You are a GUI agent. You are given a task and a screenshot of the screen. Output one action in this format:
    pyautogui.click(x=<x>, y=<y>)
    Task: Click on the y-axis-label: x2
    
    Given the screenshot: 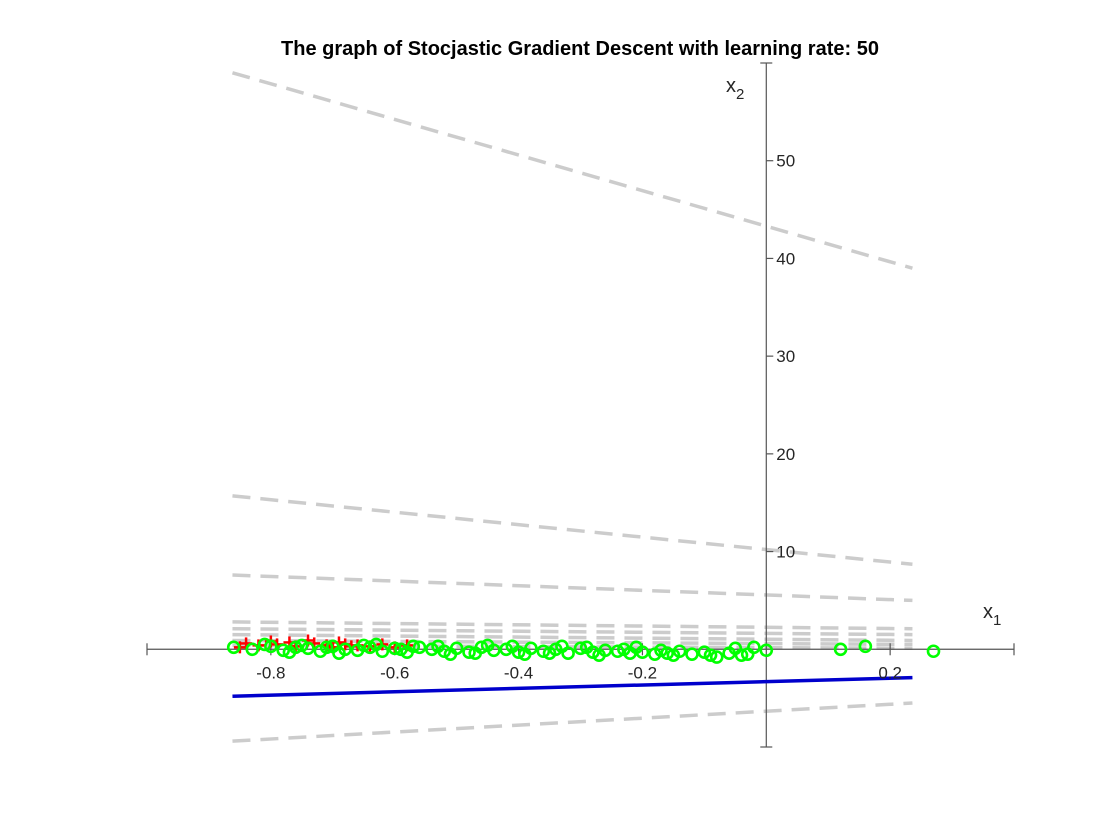 What is the action you would take?
    pyautogui.click(x=735, y=89)
    